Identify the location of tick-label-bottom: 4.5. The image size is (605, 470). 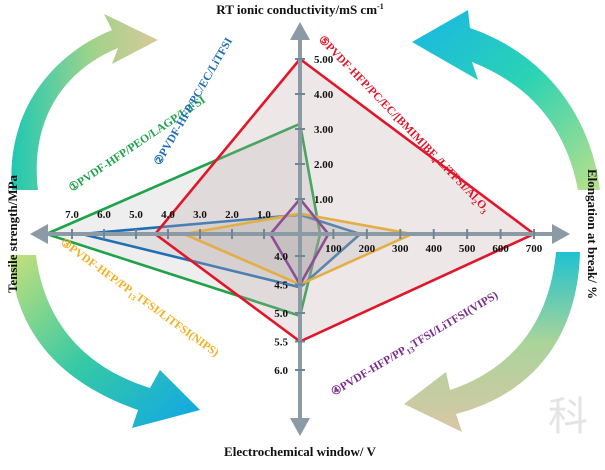
(281, 286).